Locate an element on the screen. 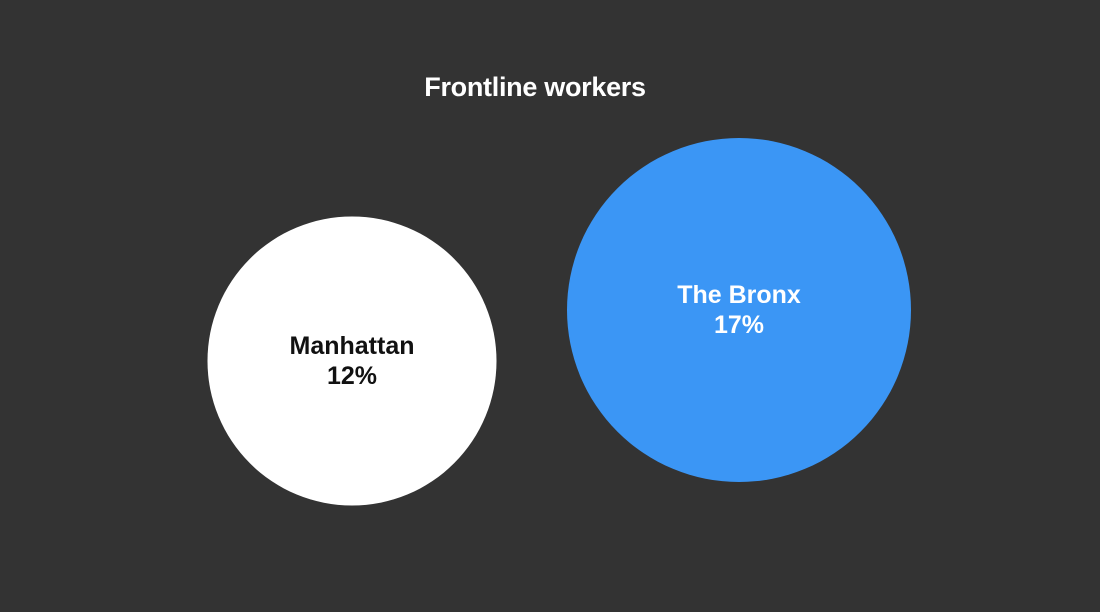 This screenshot has height=612, width=1100. chart-title: Frontline workers is located at coordinates (535, 87).